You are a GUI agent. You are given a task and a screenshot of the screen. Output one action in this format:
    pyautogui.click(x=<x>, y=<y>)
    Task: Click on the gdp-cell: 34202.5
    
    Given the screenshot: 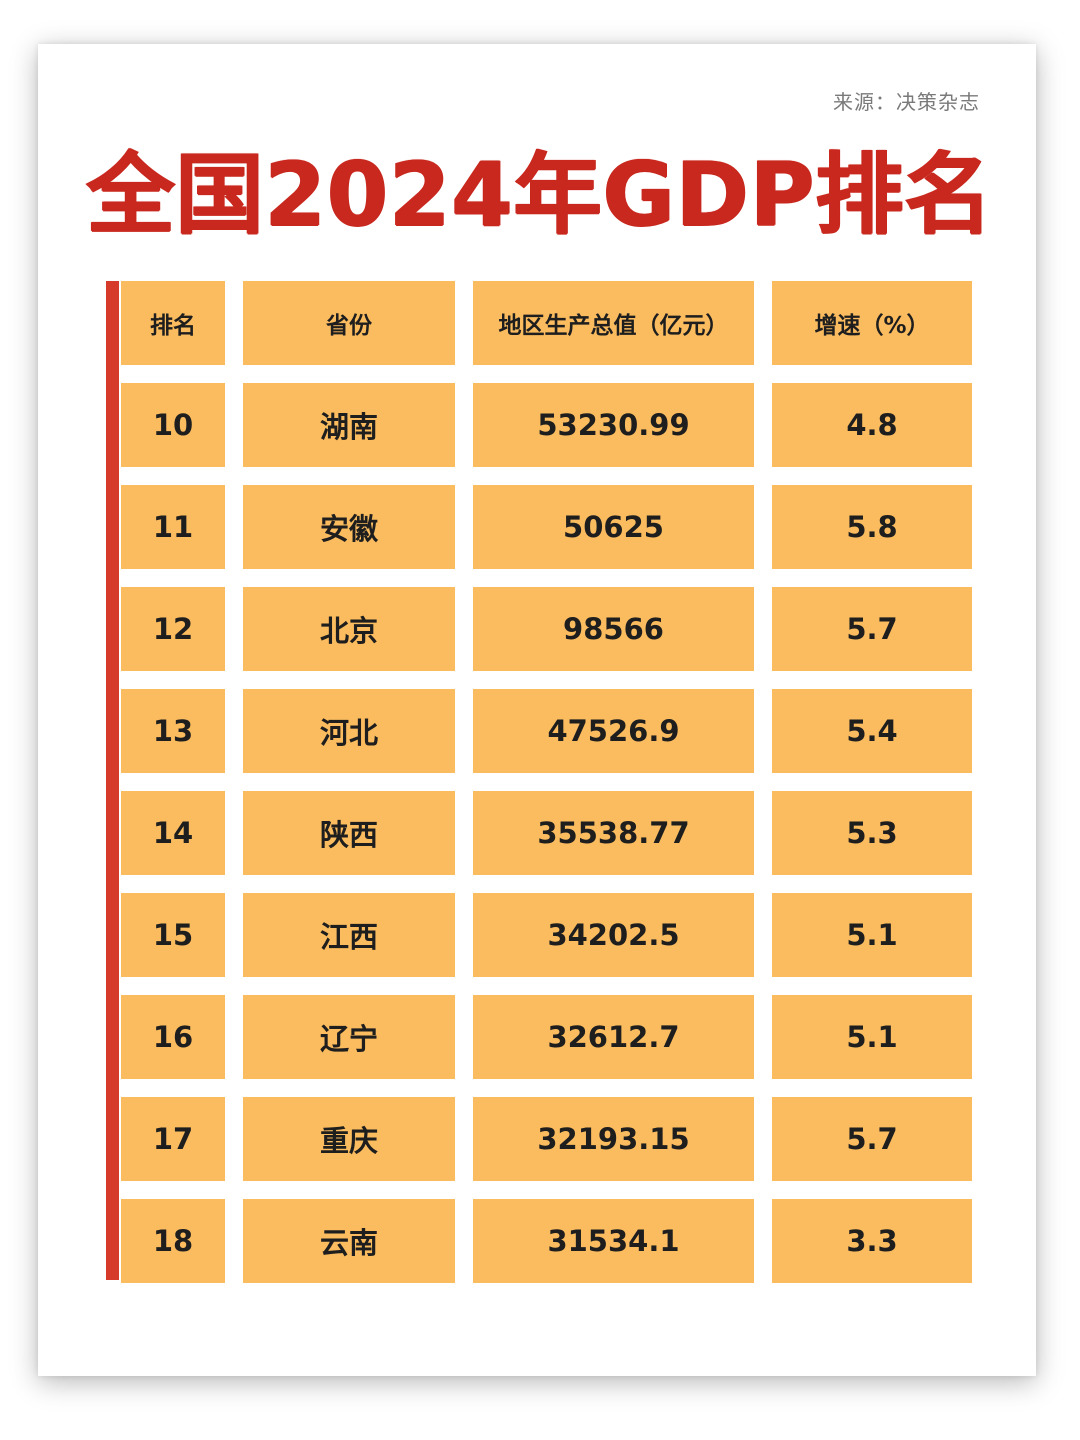 What is the action you would take?
    pyautogui.click(x=613, y=935)
    